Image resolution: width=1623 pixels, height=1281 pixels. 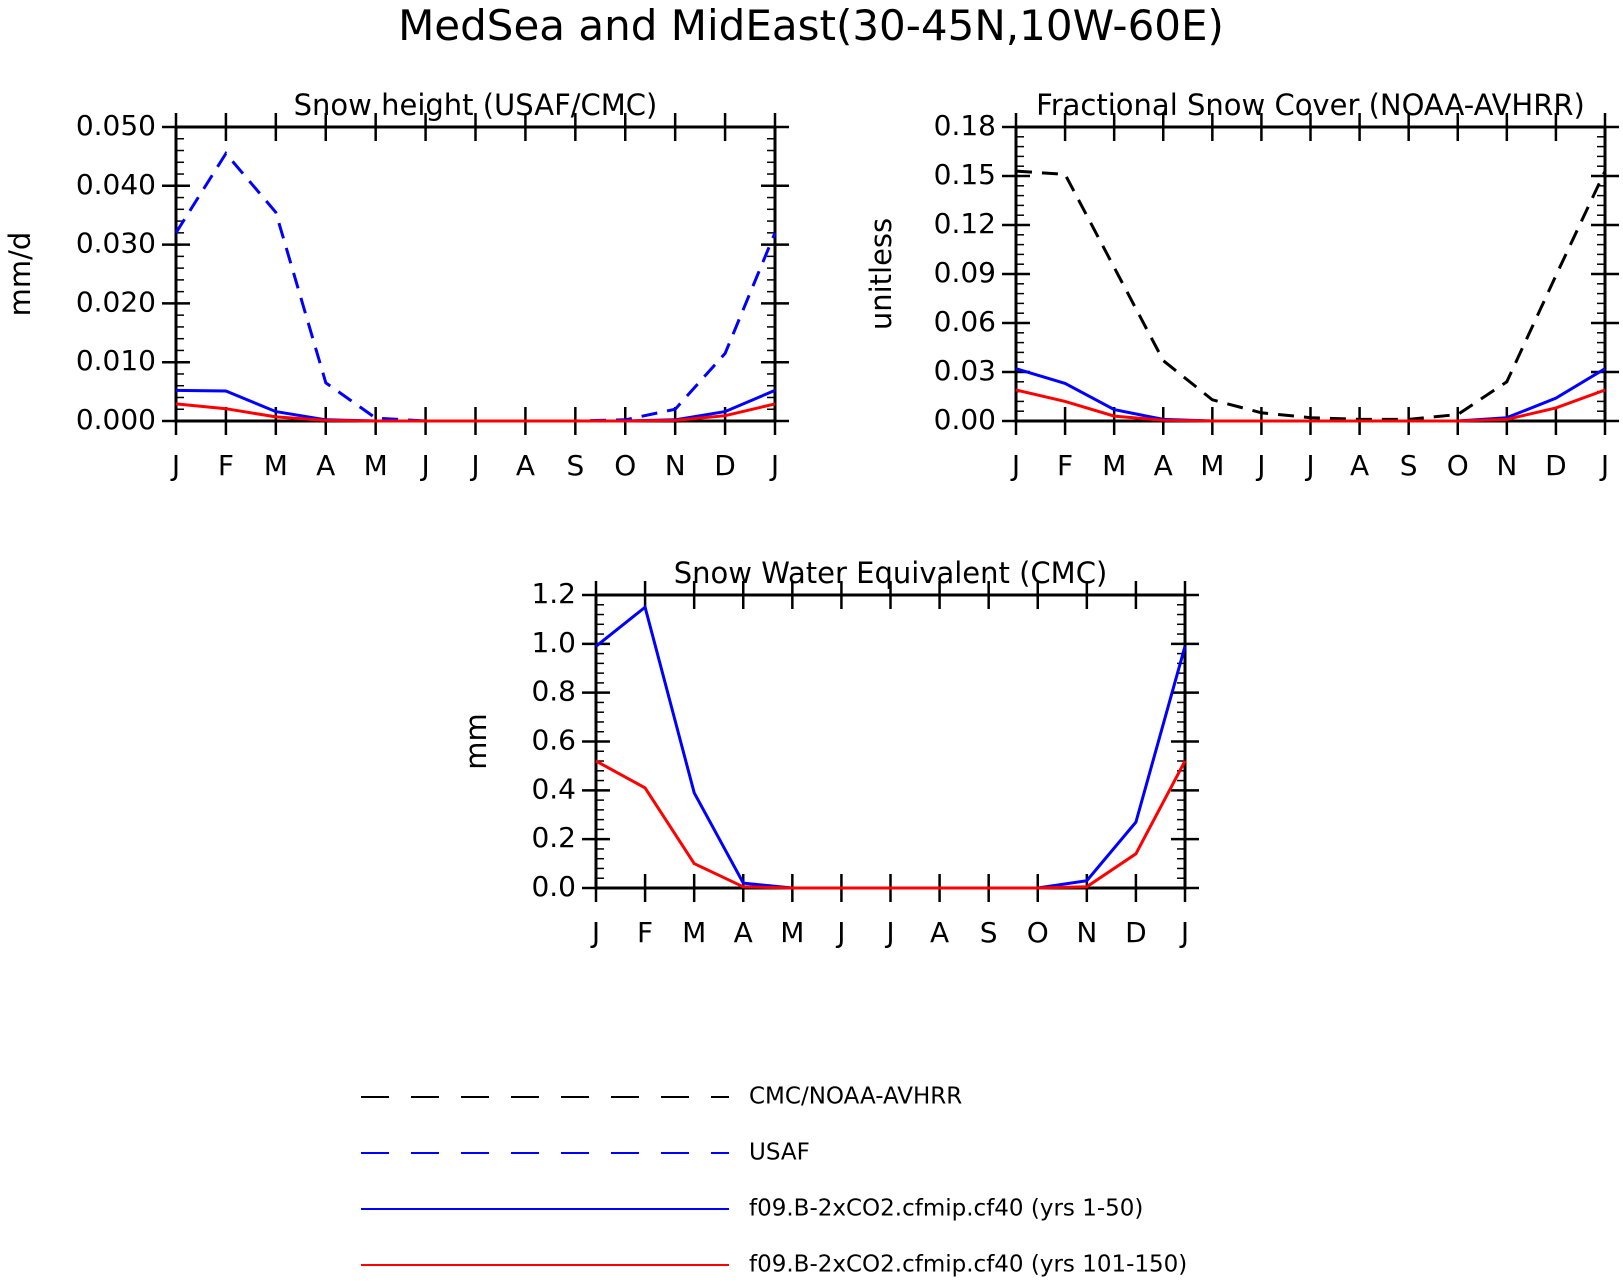 I want to click on y-tick-label: 0.0, so click(x=553, y=886).